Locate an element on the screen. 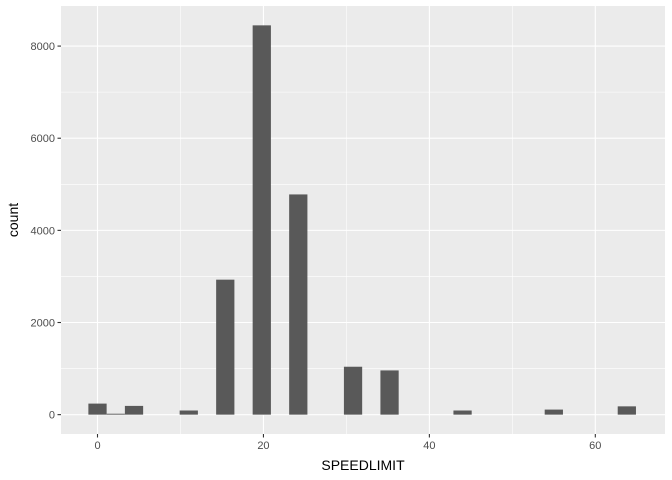 The height and width of the screenshot is (480, 672). y-tick-label: 6000 is located at coordinates (43, 139).